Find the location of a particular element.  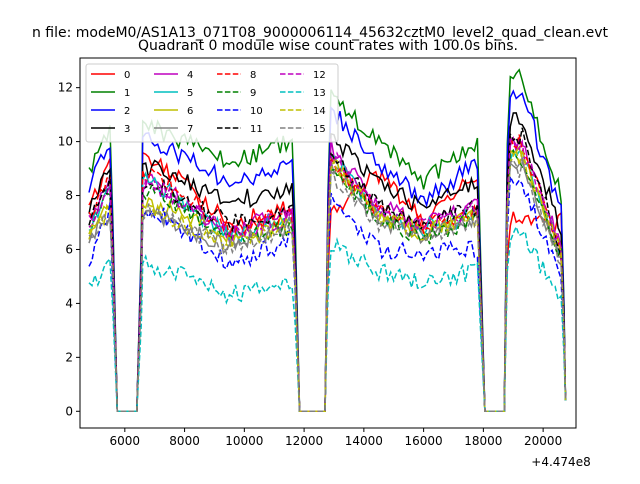

x-axis-offset-label: +4.474e8 is located at coordinates (560, 462).